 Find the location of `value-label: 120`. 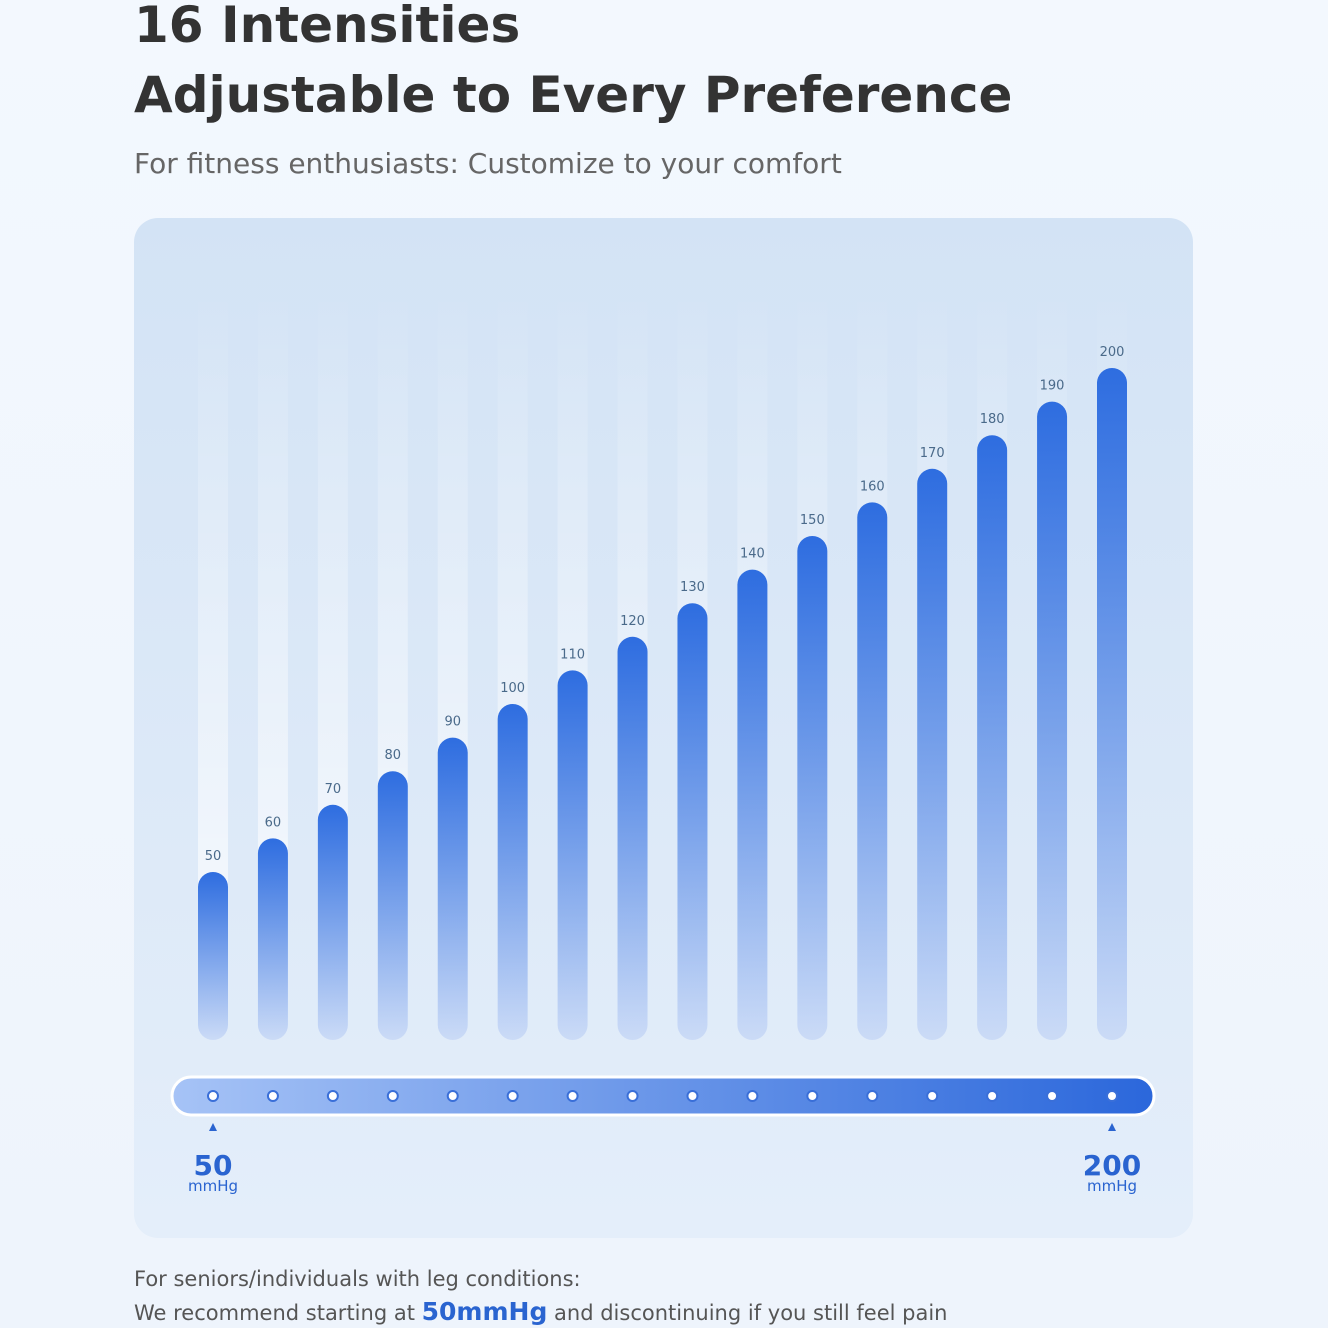

value-label: 120 is located at coordinates (632, 621).